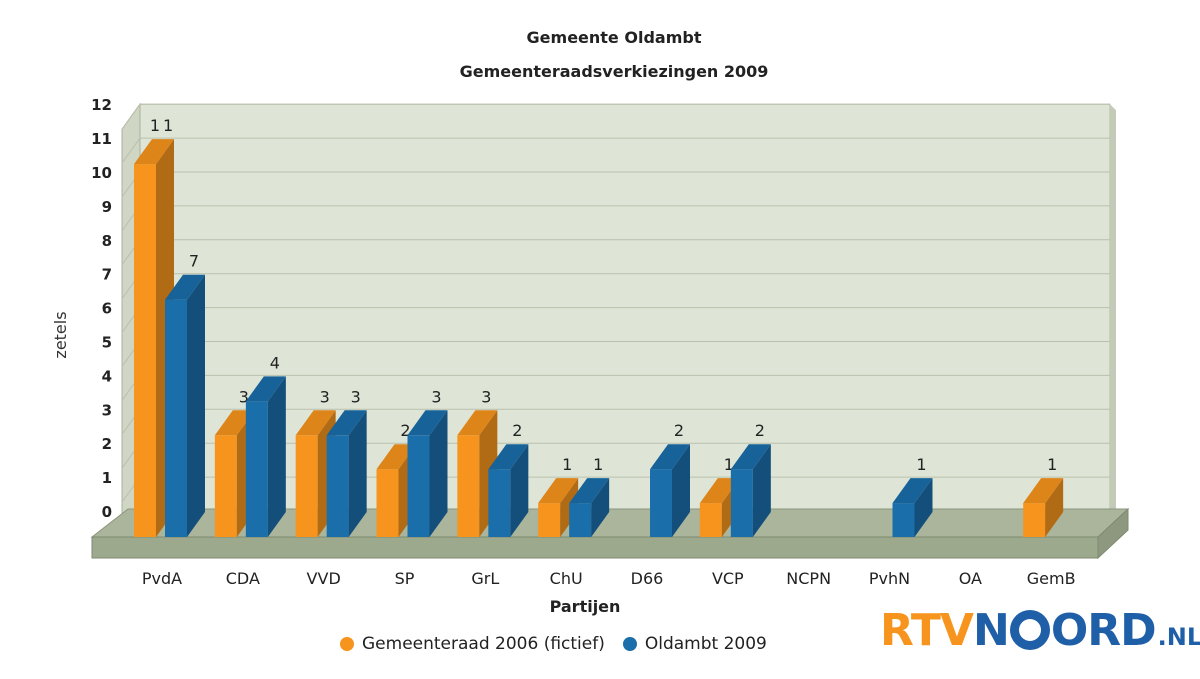 The image size is (1200, 679). What do you see at coordinates (681, 490) in the screenshot?
I see `bar-side-2009-D66` at bounding box center [681, 490].